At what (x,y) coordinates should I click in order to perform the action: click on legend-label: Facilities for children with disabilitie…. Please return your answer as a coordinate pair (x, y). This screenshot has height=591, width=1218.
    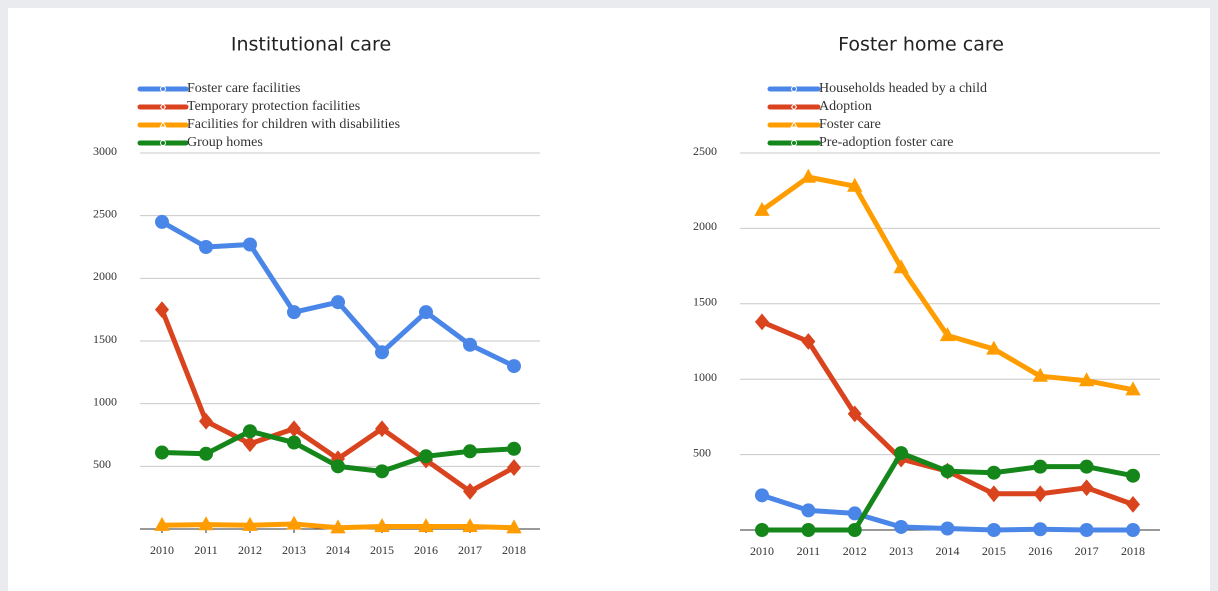
    Looking at the image, I should click on (293, 124).